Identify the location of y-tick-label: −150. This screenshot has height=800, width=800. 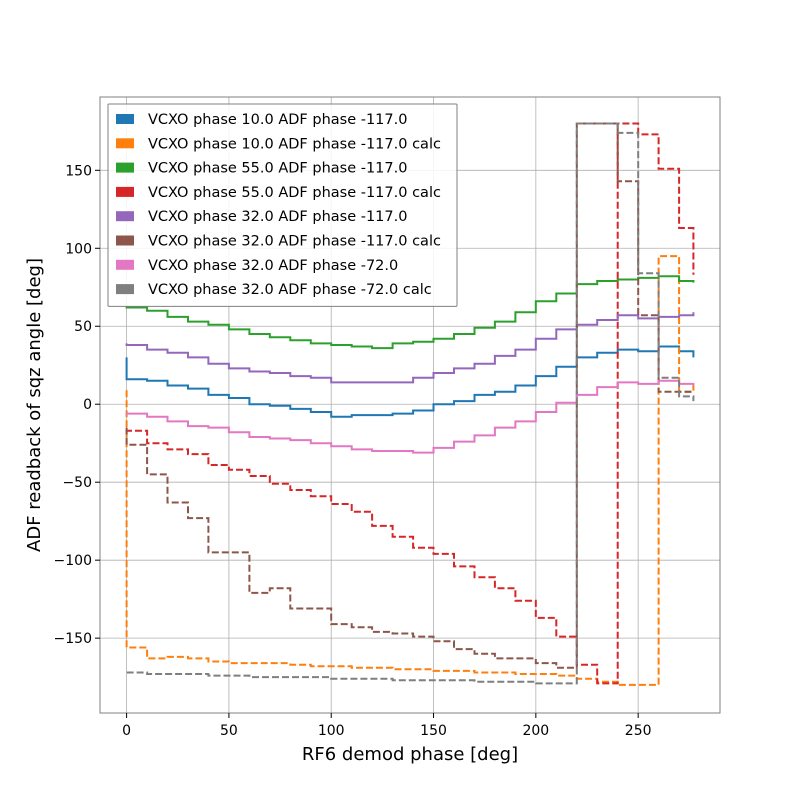
(73, 639).